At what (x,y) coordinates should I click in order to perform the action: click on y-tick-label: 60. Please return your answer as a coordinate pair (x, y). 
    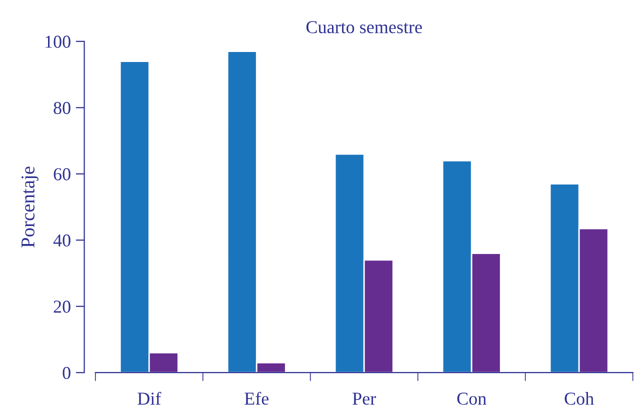
    Looking at the image, I should click on (62, 174).